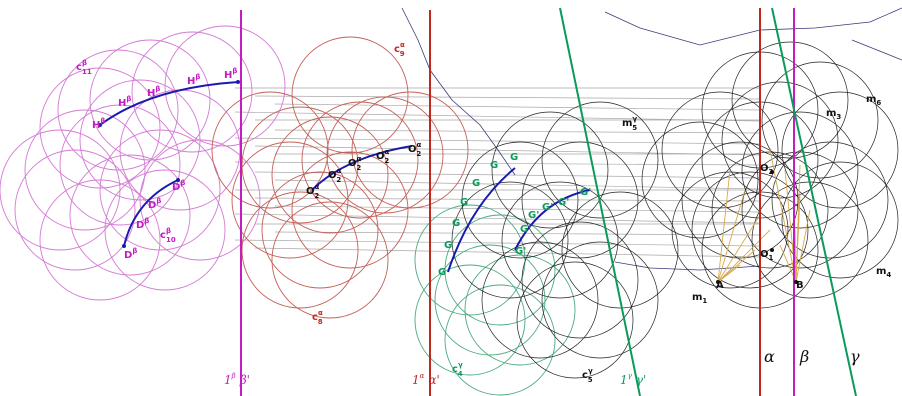 This screenshot has height=396, width=902. I want to click on label-h1-beta: Hβ, so click(98, 124).